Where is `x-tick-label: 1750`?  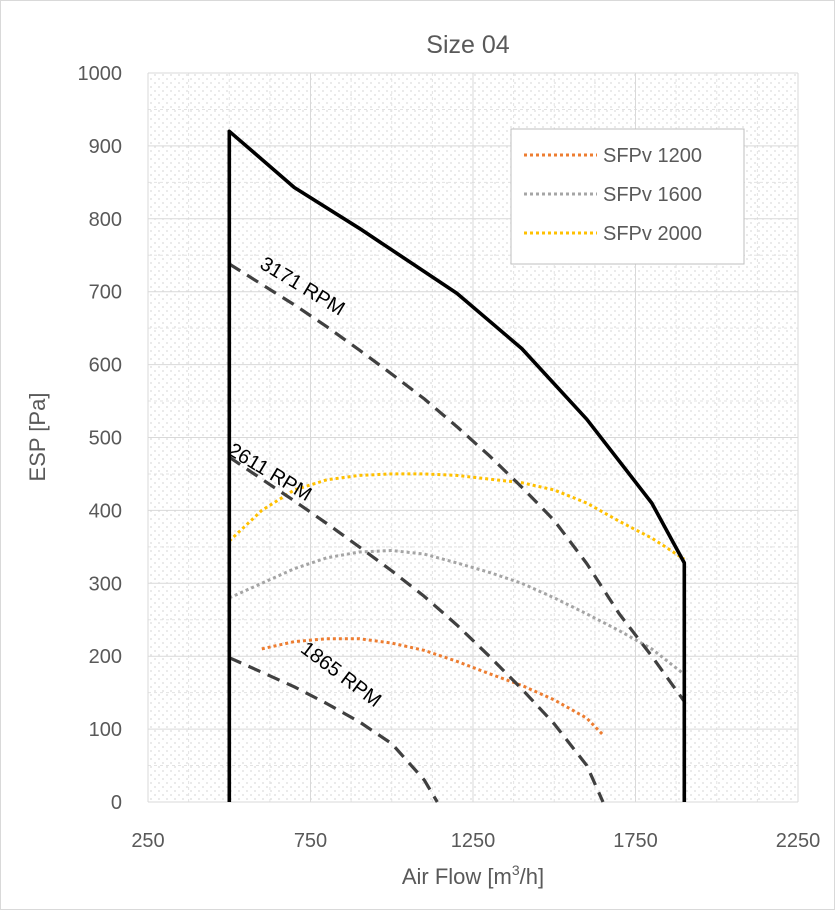
x-tick-label: 1750 is located at coordinates (635, 841).